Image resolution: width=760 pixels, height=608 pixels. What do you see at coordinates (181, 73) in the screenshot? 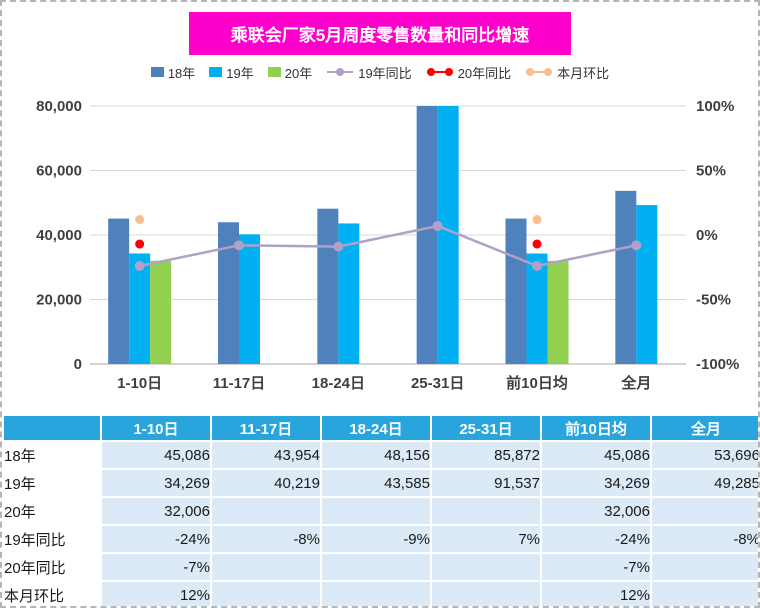
I see `legend-label: 18年` at bounding box center [181, 73].